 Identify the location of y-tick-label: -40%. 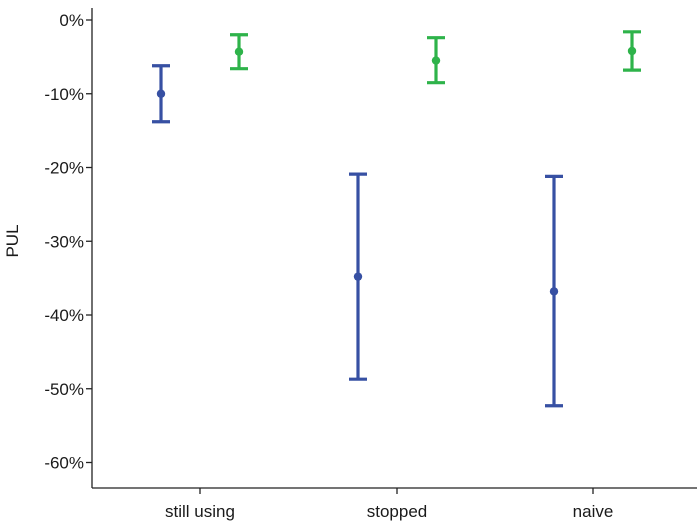
(64, 315).